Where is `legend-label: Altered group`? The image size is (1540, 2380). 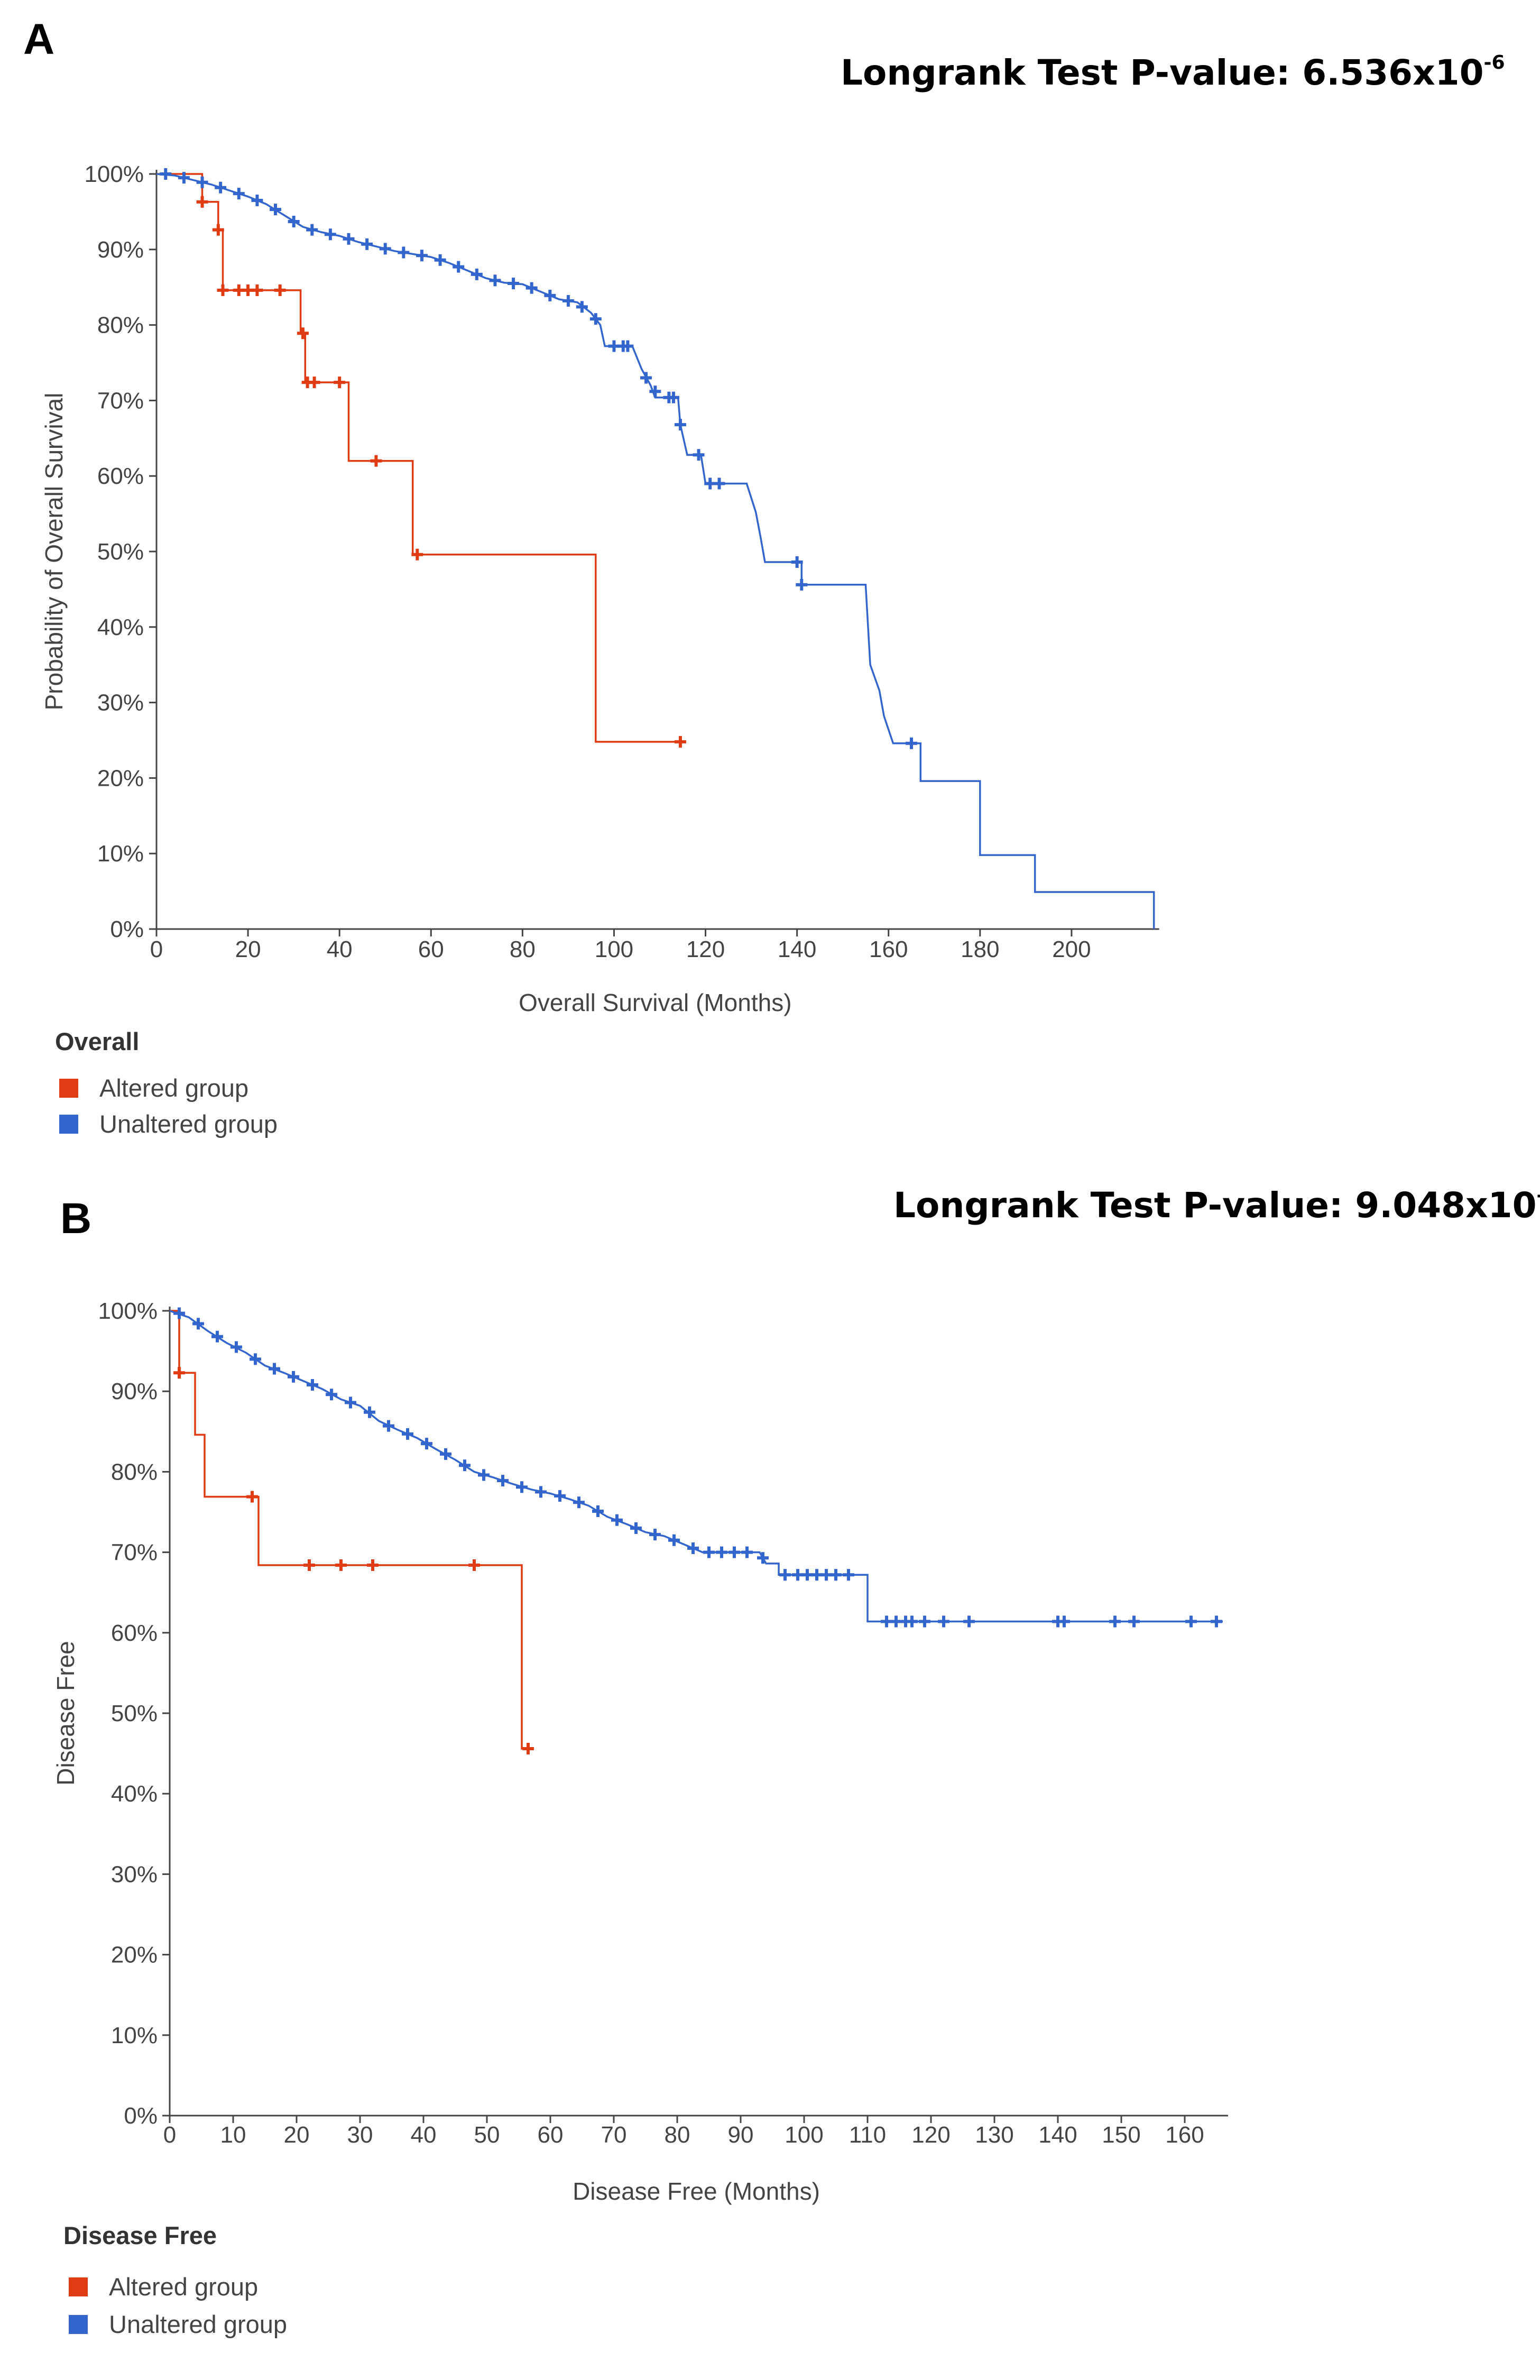 legend-label: Altered group is located at coordinates (174, 1088).